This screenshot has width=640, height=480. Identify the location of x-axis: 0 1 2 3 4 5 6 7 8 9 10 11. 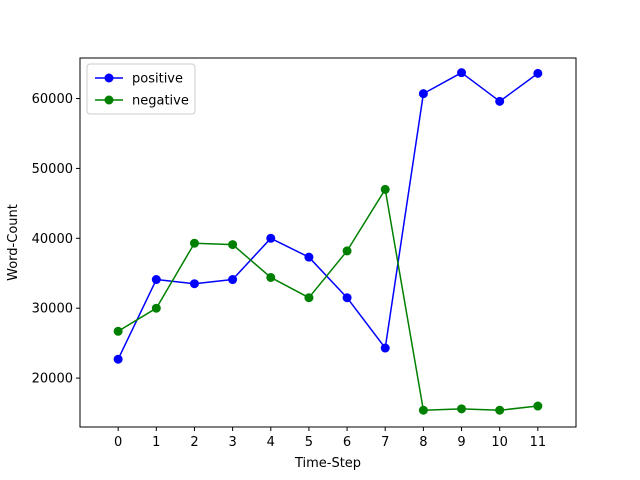
(330, 438).